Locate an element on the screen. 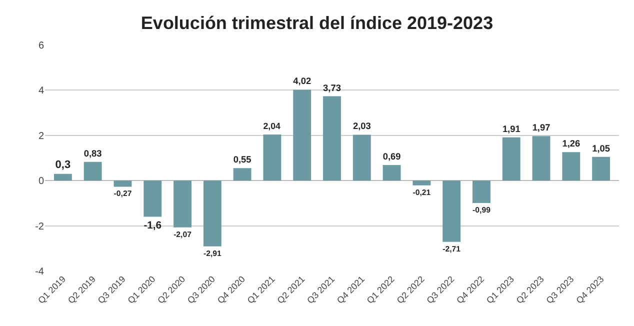  data-label: 1,97 is located at coordinates (541, 127).